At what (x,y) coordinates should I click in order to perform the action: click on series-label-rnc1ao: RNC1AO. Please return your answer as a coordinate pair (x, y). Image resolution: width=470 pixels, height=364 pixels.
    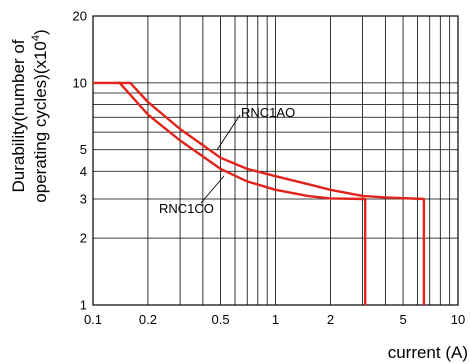
    Looking at the image, I should click on (268, 112).